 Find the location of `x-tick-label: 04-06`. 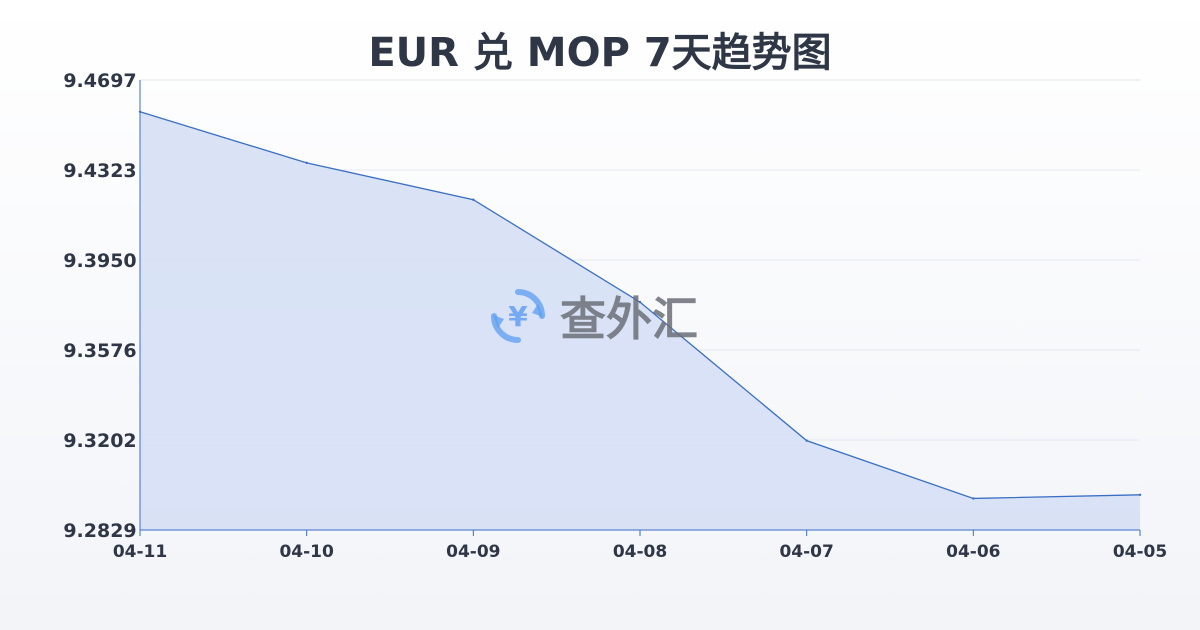

x-tick-label: 04-06 is located at coordinates (973, 552).